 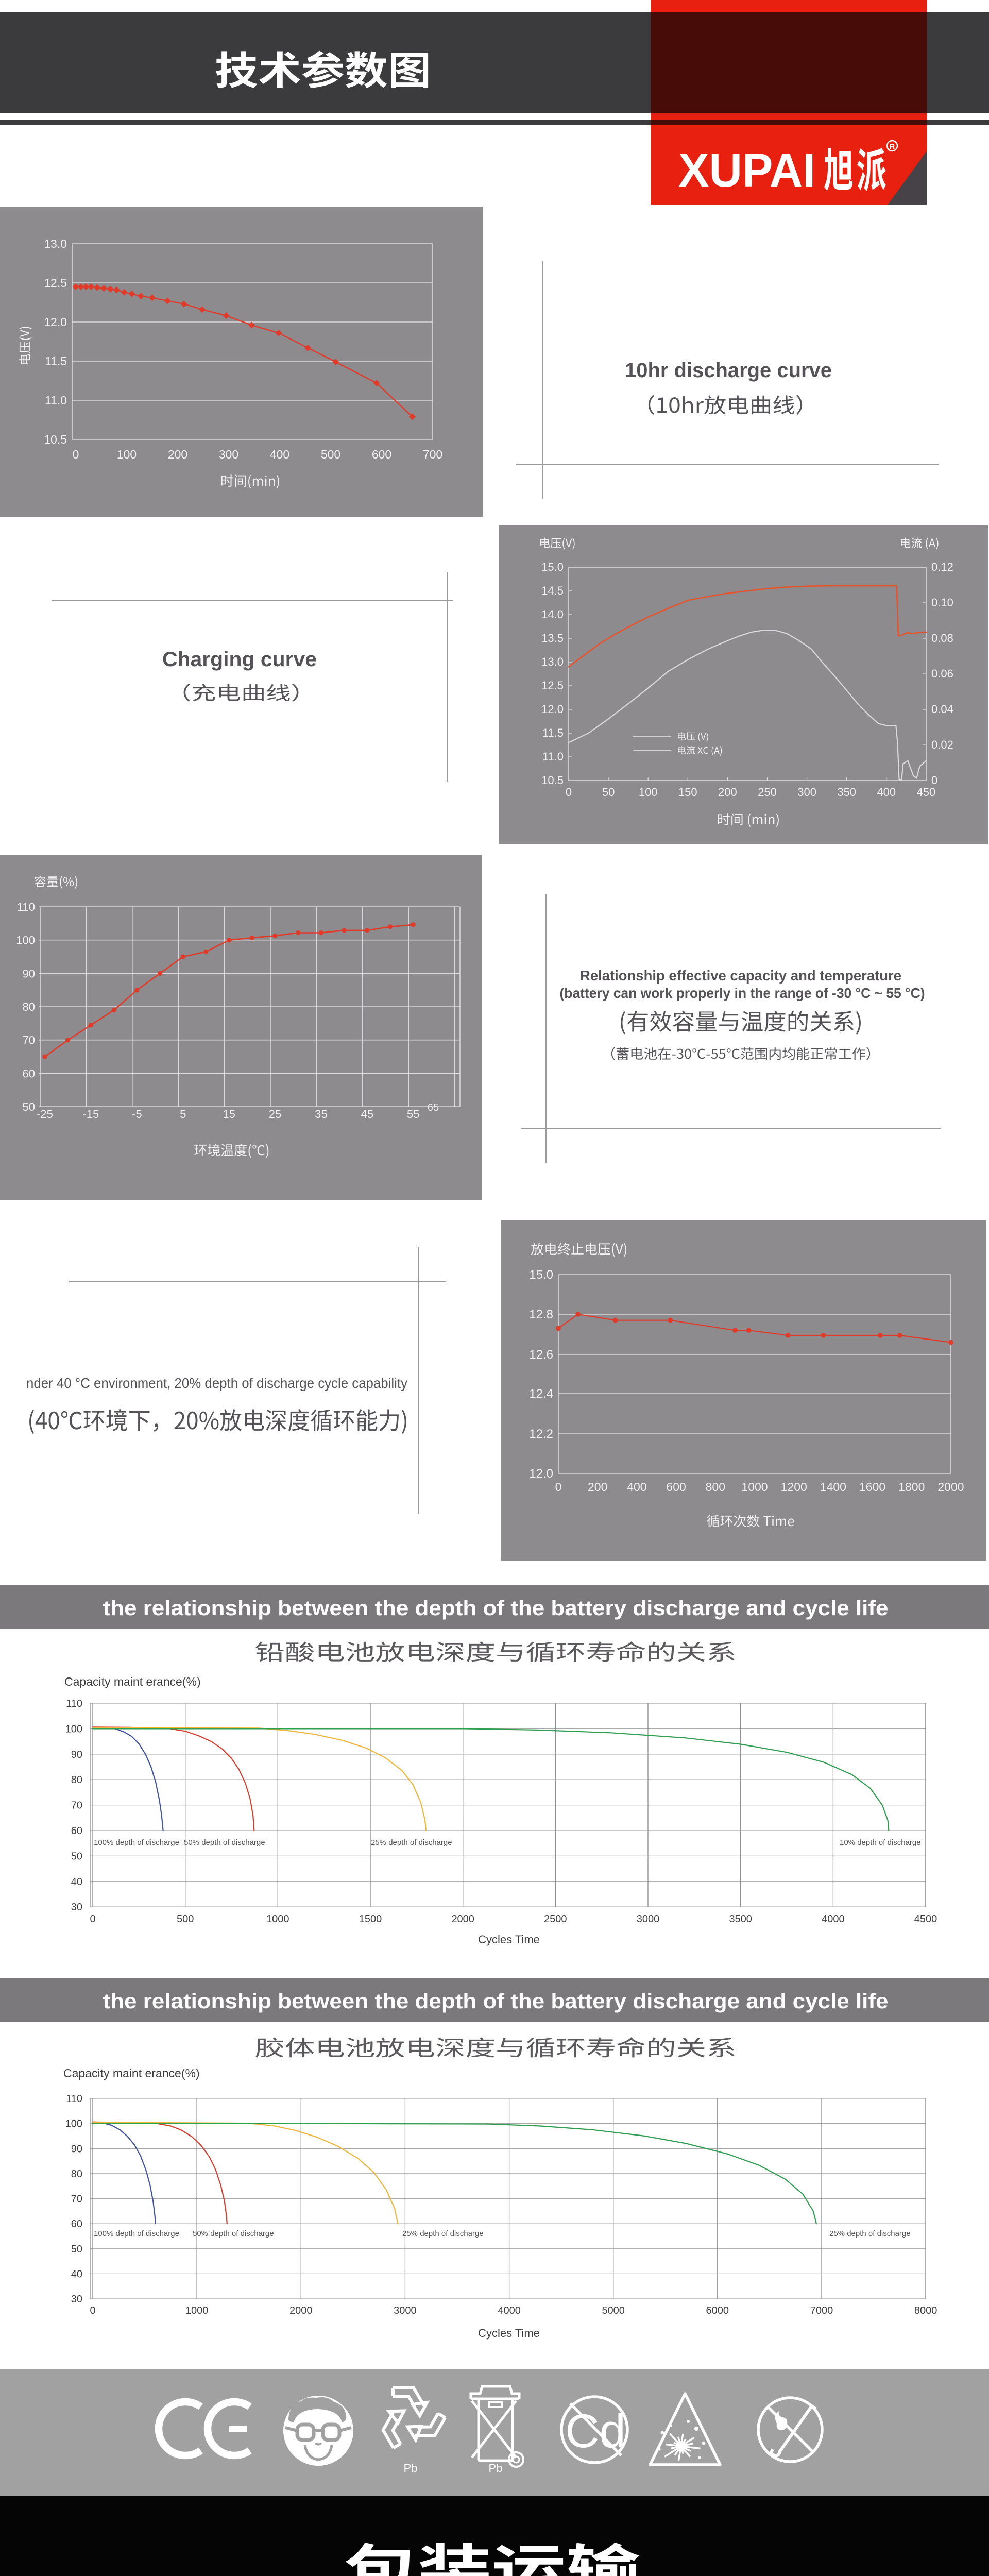 I want to click on svg-text: 12.5, so click(x=552, y=685).